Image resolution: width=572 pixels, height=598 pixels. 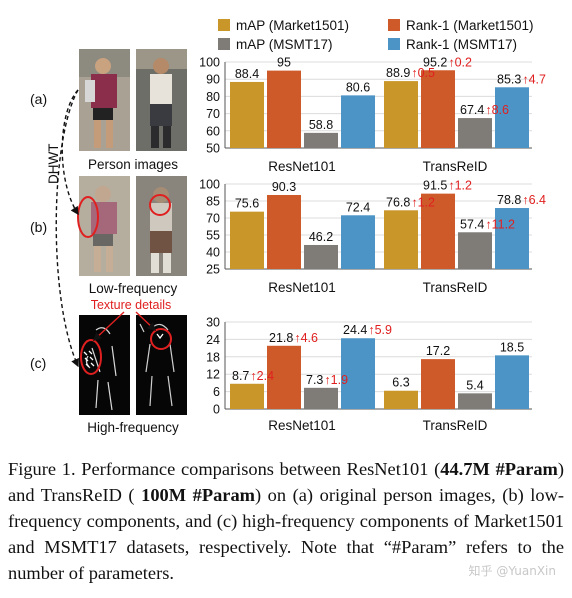 What do you see at coordinates (209, 63) in the screenshot?
I see `chart-a-ytick: 100` at bounding box center [209, 63].